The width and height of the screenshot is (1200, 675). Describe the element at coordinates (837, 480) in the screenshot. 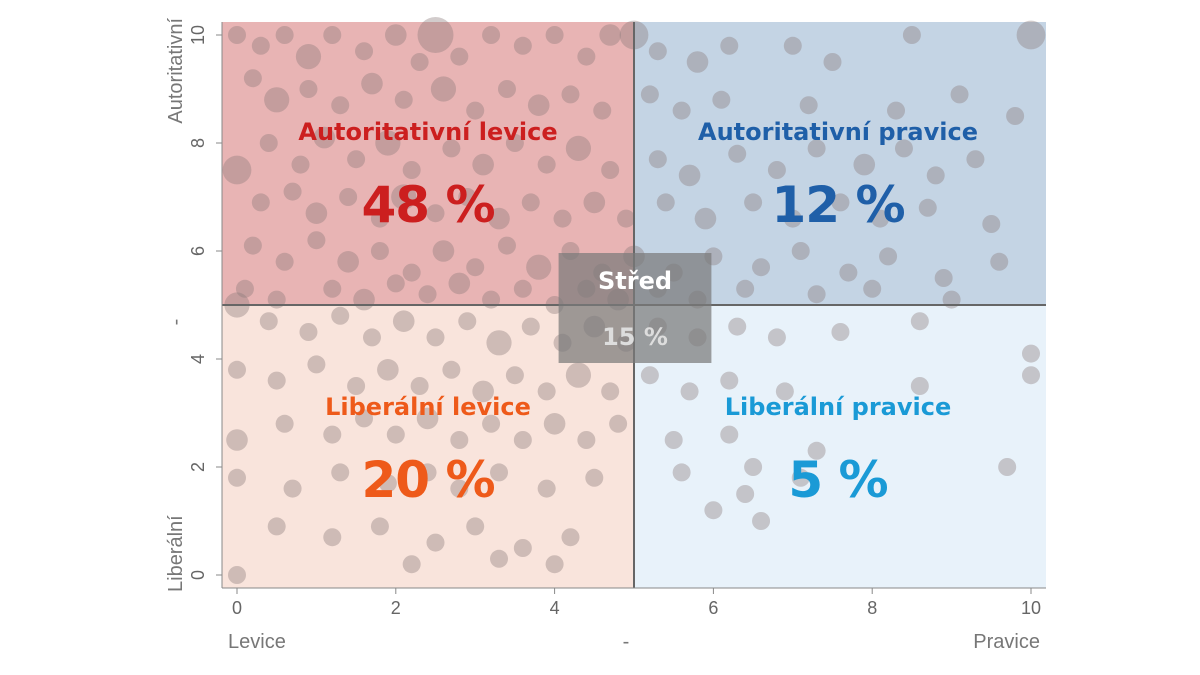

I see `quadrant-value-lib-right: 5 %` at that location.